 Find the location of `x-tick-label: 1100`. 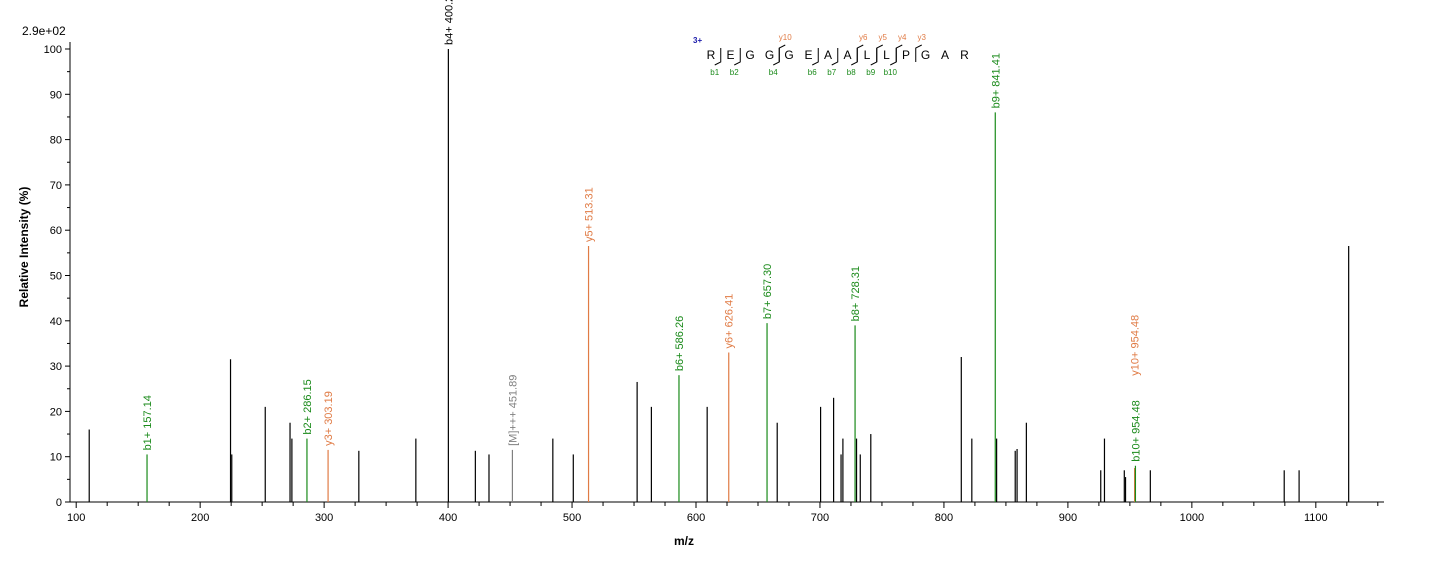

x-tick-label: 1100 is located at coordinates (1316, 518).